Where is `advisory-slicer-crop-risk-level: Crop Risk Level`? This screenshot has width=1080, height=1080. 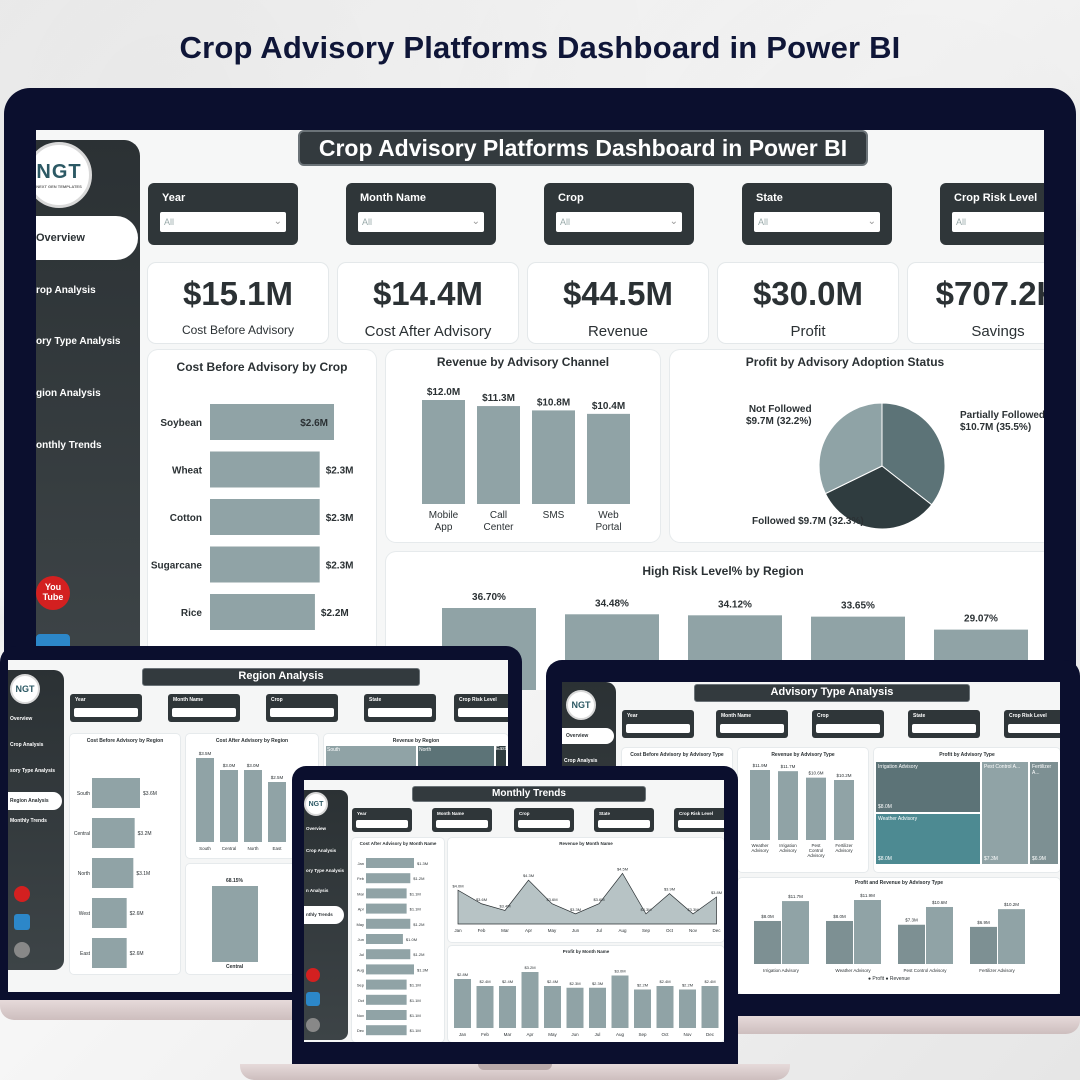
advisory-slicer-crop-risk-level: Crop Risk Level is located at coordinates (1032, 724).